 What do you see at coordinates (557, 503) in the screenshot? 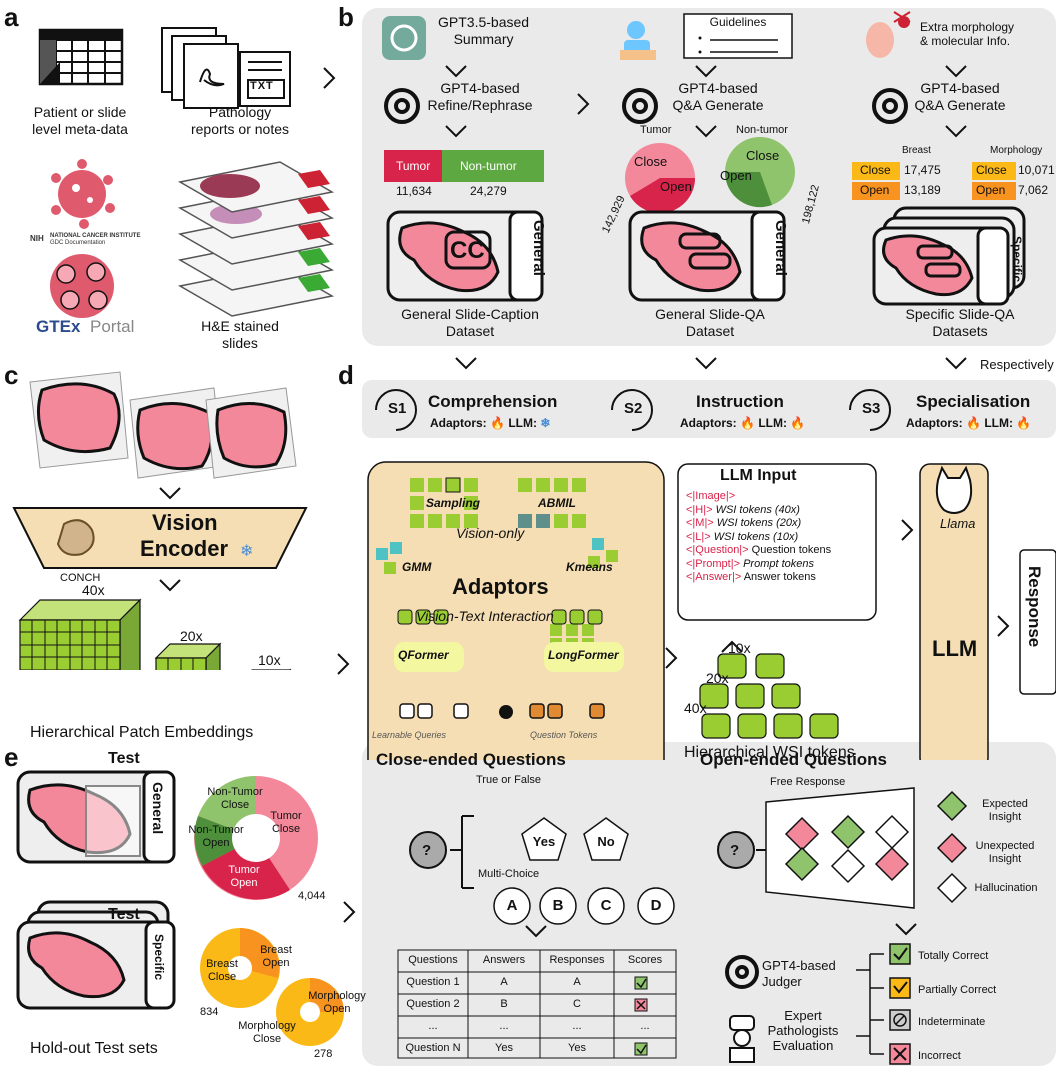
I see `abmil-label: ABMIL` at bounding box center [557, 503].